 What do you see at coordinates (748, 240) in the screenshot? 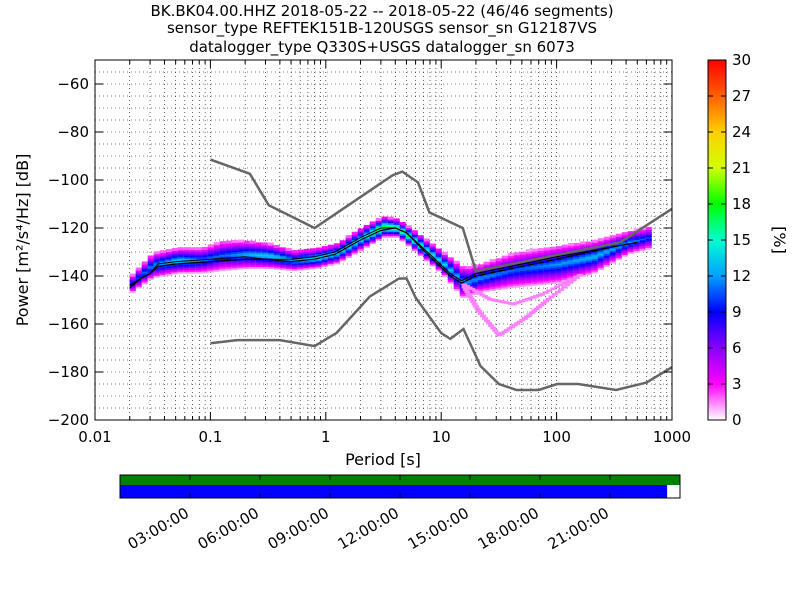
I see `colorbar: 0 3 6 9 12 15 18 21 24 27 30 [%]` at bounding box center [748, 240].